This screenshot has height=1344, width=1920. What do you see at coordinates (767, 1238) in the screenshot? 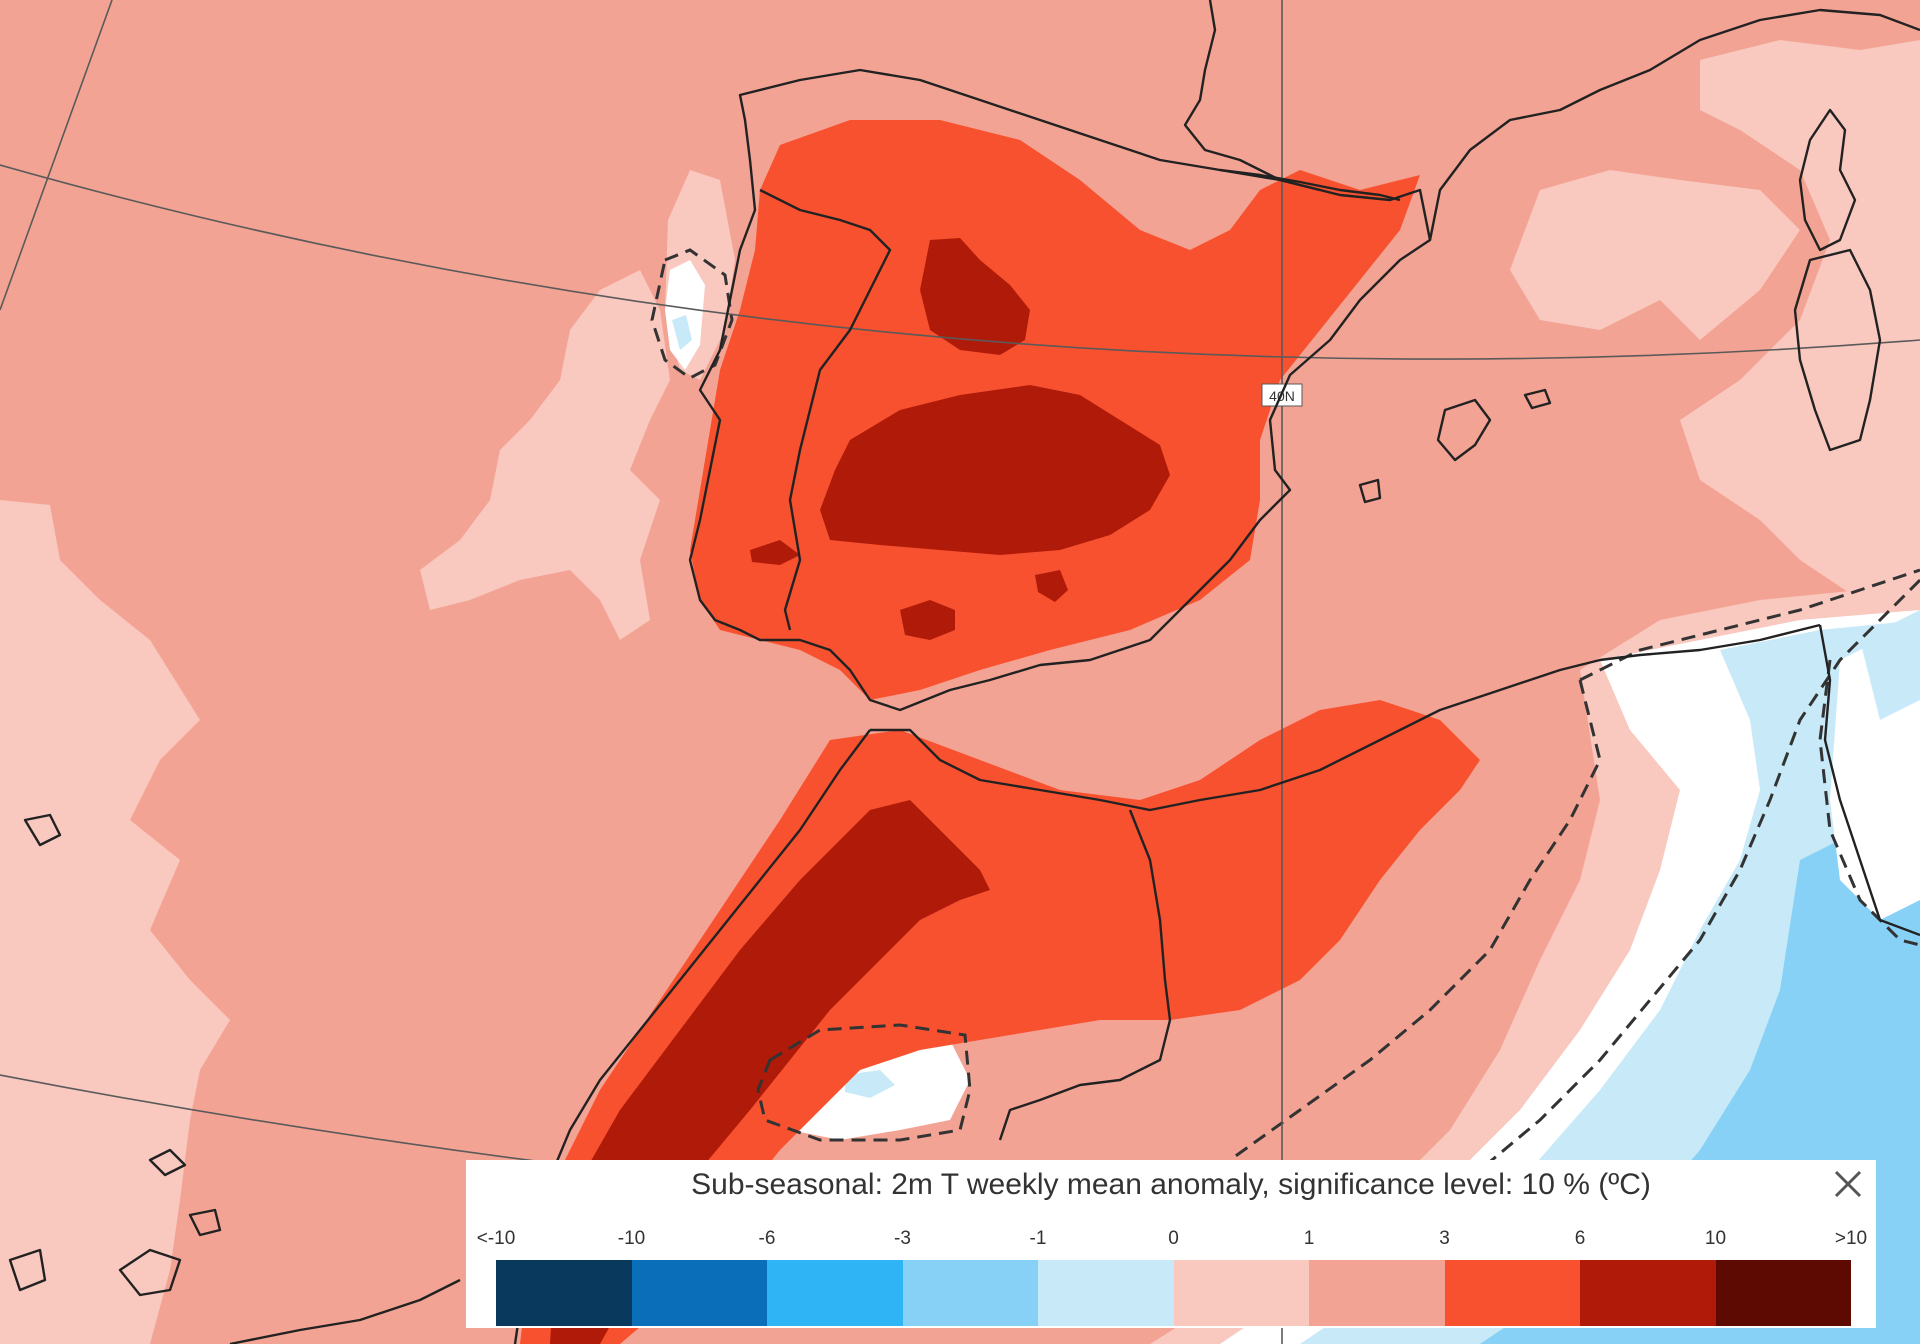
I see `legend-tick-label: -6` at bounding box center [767, 1238].